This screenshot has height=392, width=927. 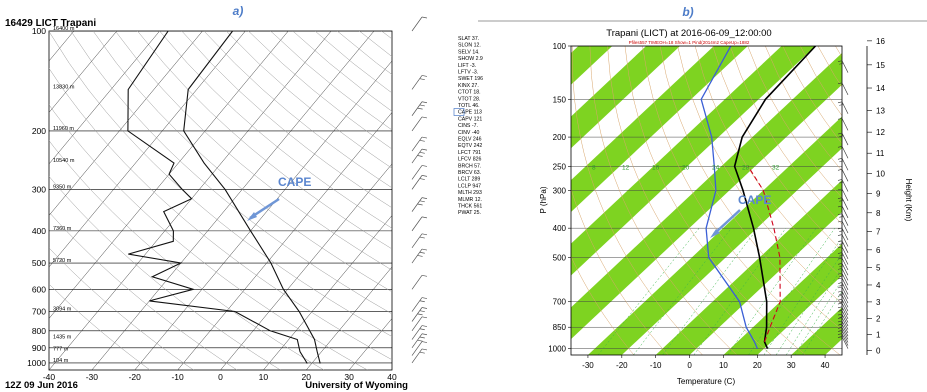 What do you see at coordinates (469, 160) in the screenshot?
I see `index-item: LFCV 826` at bounding box center [469, 160].